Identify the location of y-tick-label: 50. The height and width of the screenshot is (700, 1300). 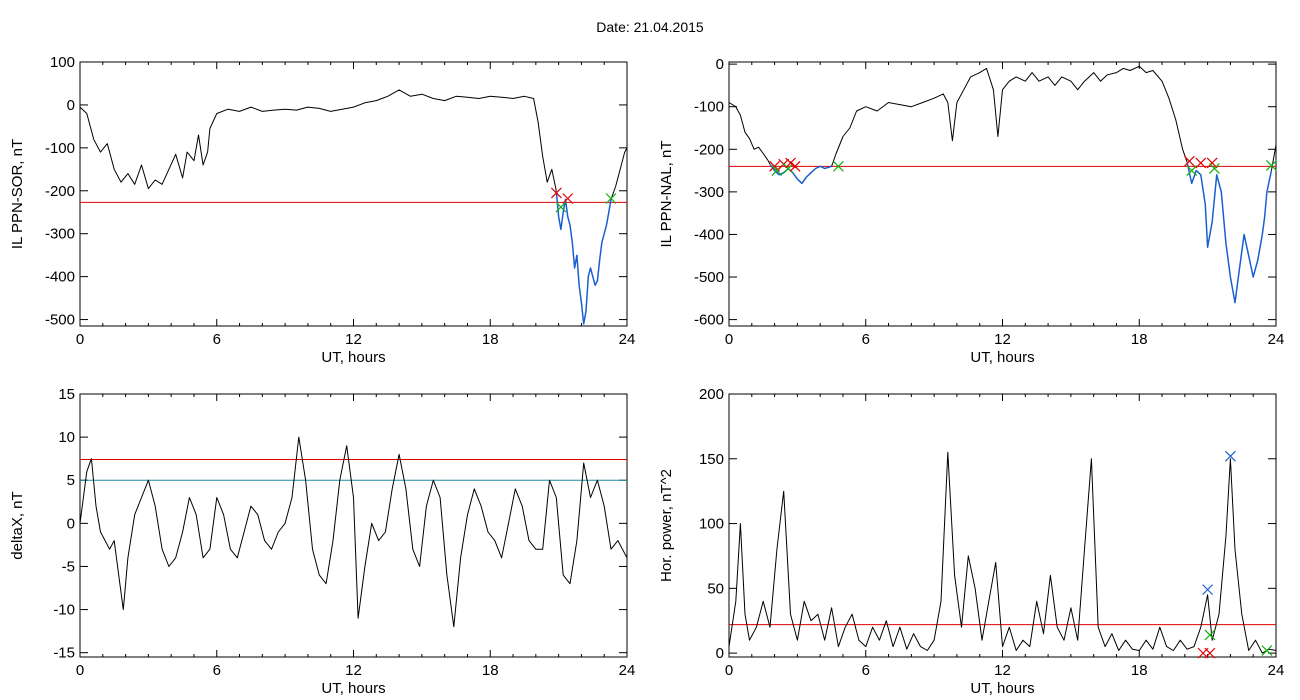
(715, 588).